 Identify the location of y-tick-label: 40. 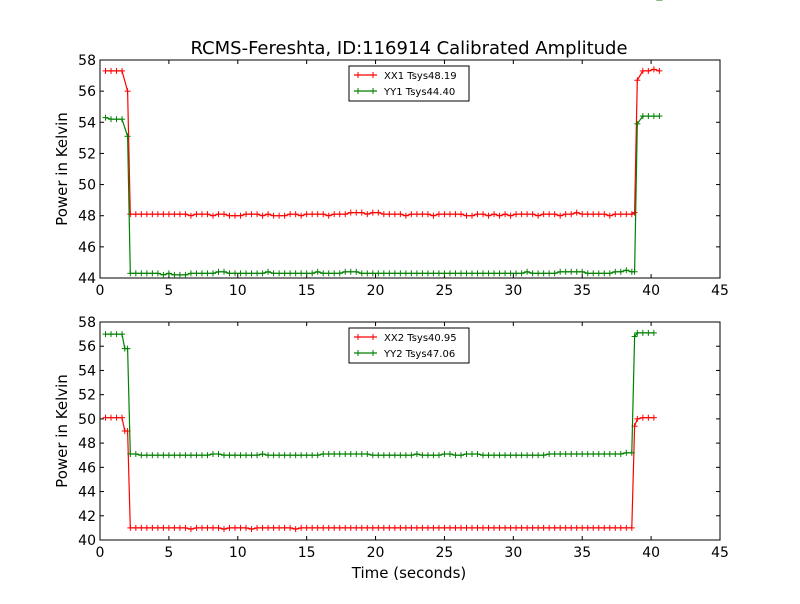
(87, 541).